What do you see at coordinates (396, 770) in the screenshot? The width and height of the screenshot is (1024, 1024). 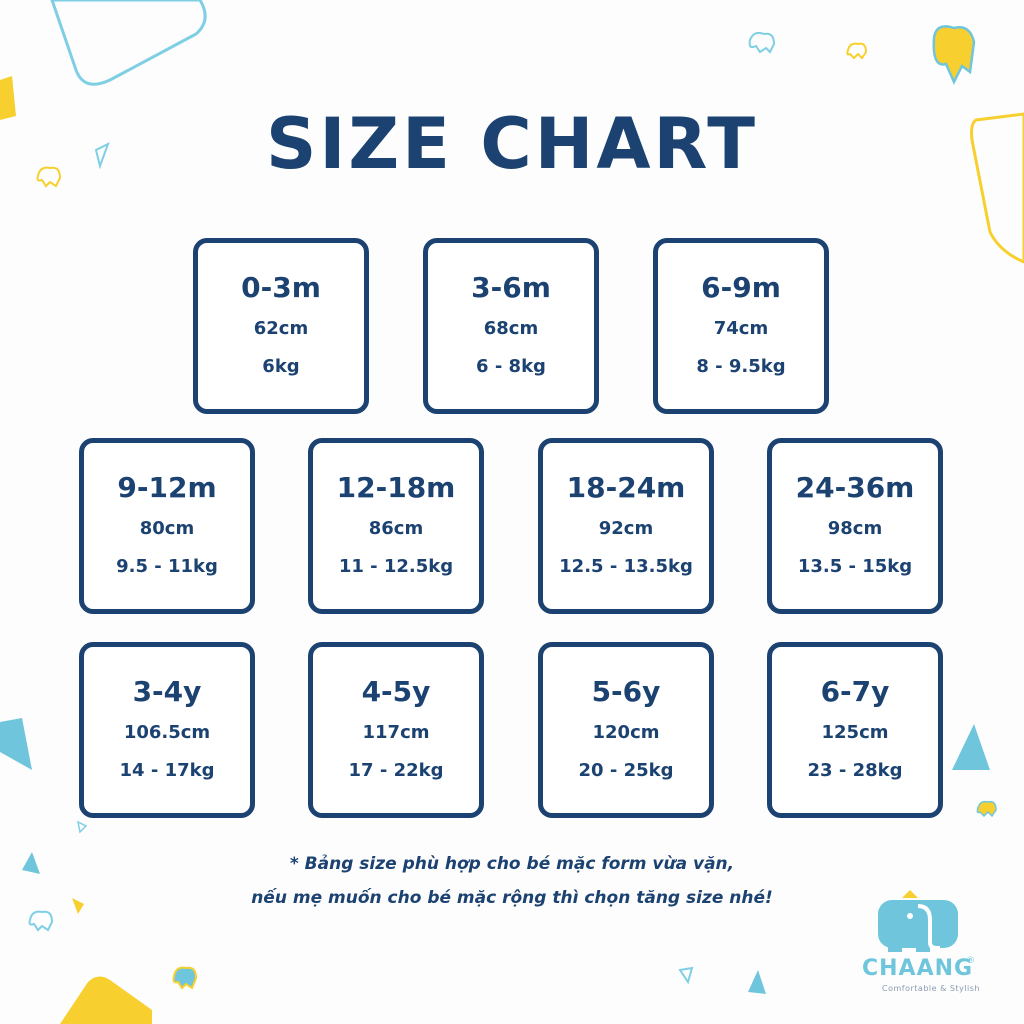 I see `size-weight: 17 - 22kg` at bounding box center [396, 770].